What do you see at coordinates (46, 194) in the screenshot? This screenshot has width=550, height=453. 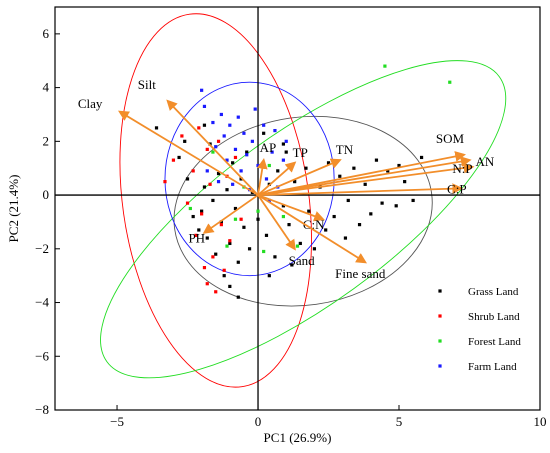 I see `y-tick-label: 0` at bounding box center [46, 194].